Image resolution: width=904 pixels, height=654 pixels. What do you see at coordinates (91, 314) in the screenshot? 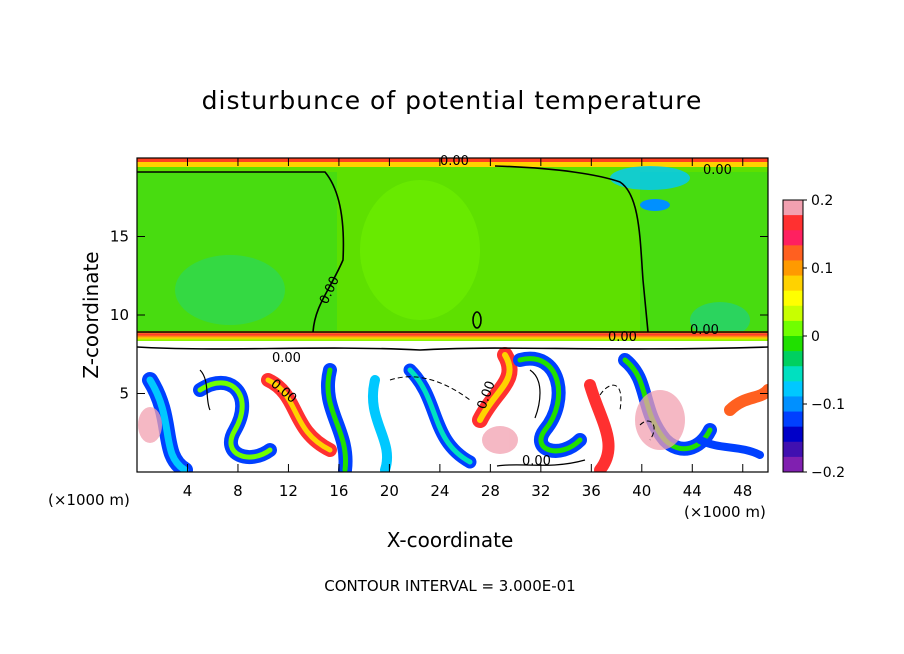
I see `y-axis-title: Z-coordinate` at bounding box center [91, 314].